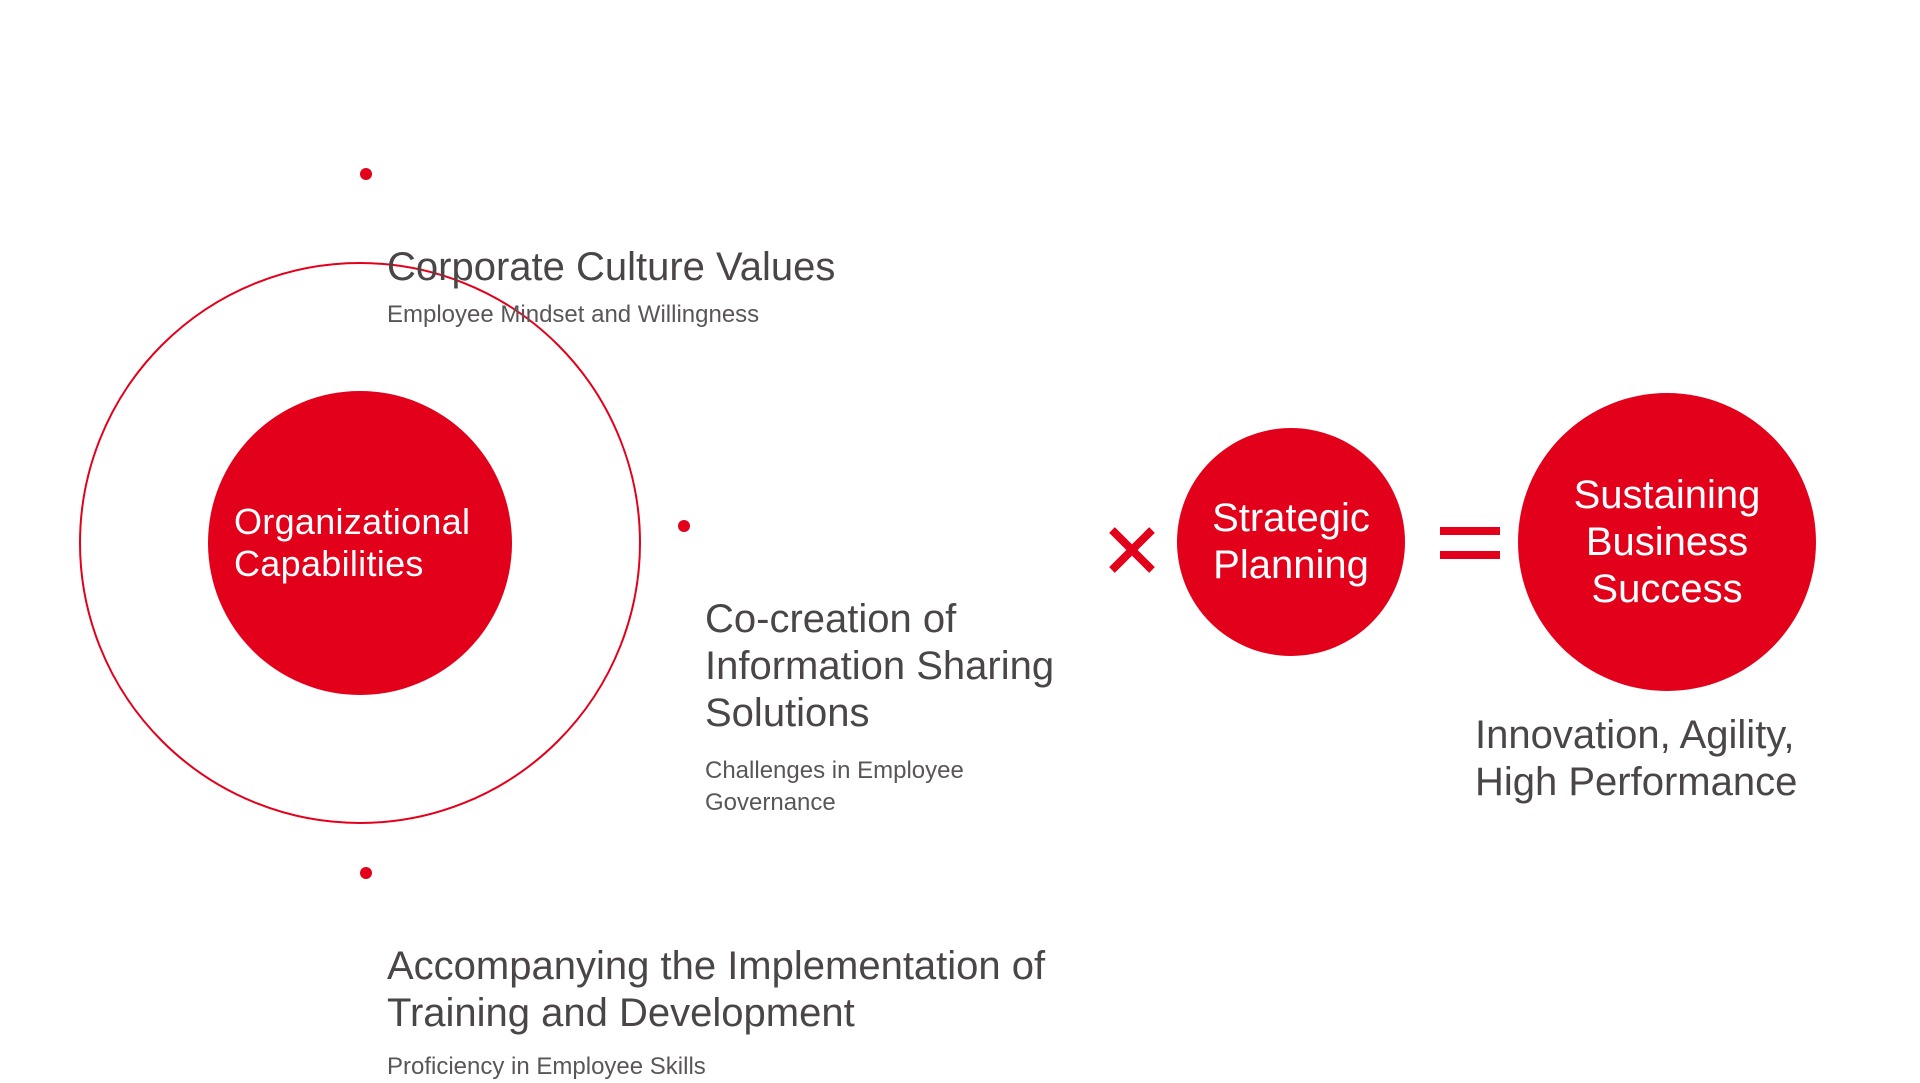 This screenshot has height=1083, width=1920. What do you see at coordinates (573, 314) in the screenshot?
I see `corporate-culture-subtitle: Employee Mindset and Willingness` at bounding box center [573, 314].